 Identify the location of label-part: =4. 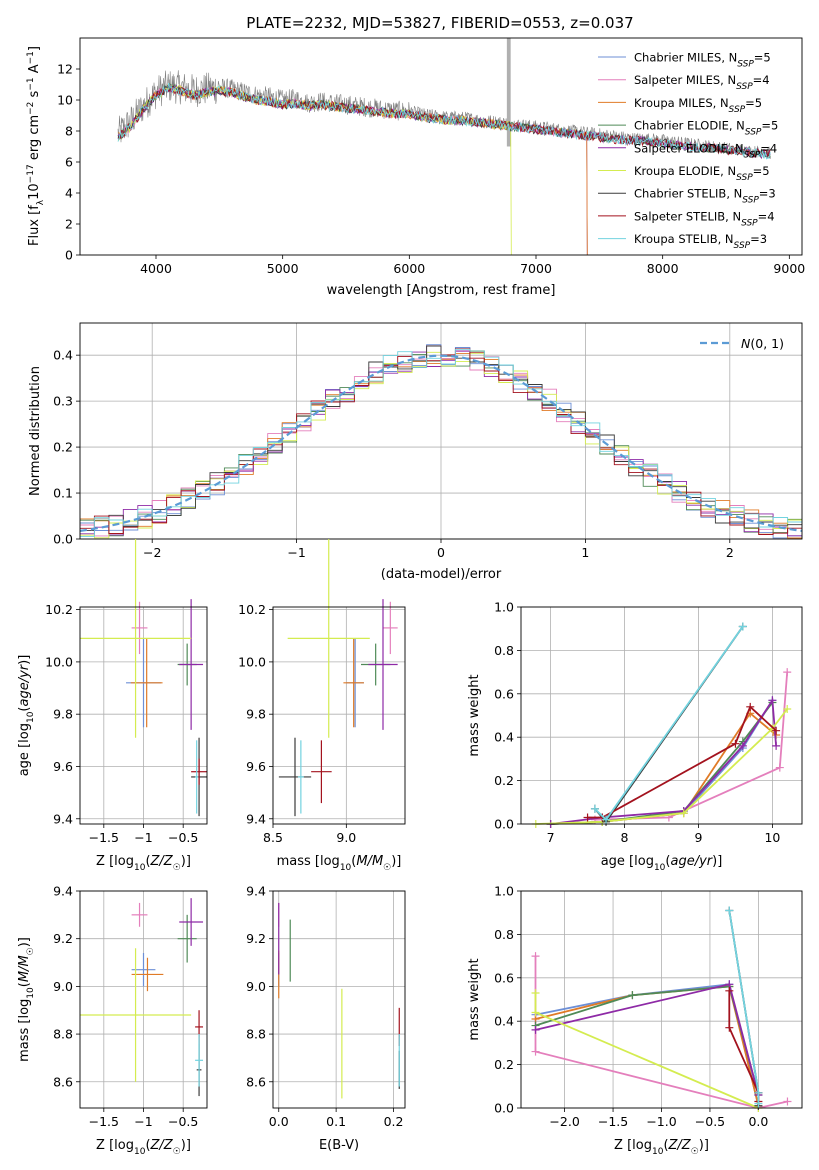
(766, 216).